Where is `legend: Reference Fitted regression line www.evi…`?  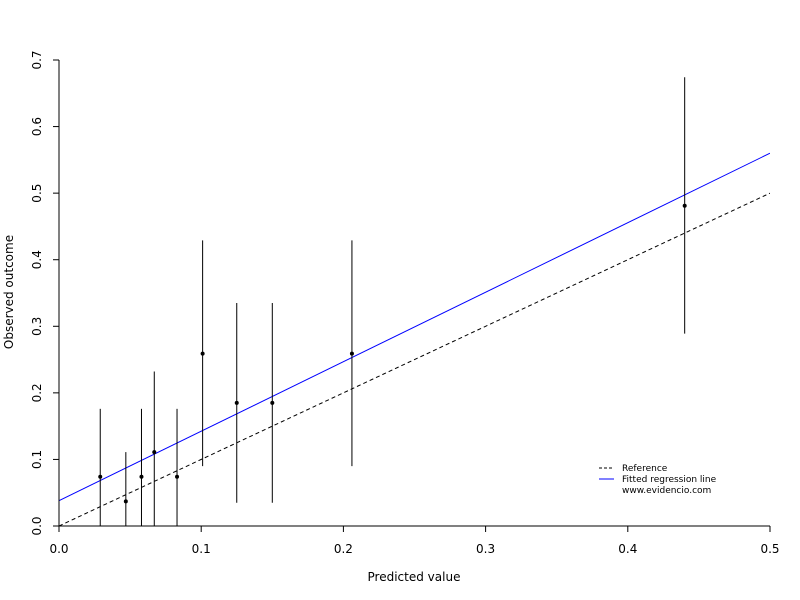
legend: Reference Fitted regression line www.evi… is located at coordinates (658, 480).